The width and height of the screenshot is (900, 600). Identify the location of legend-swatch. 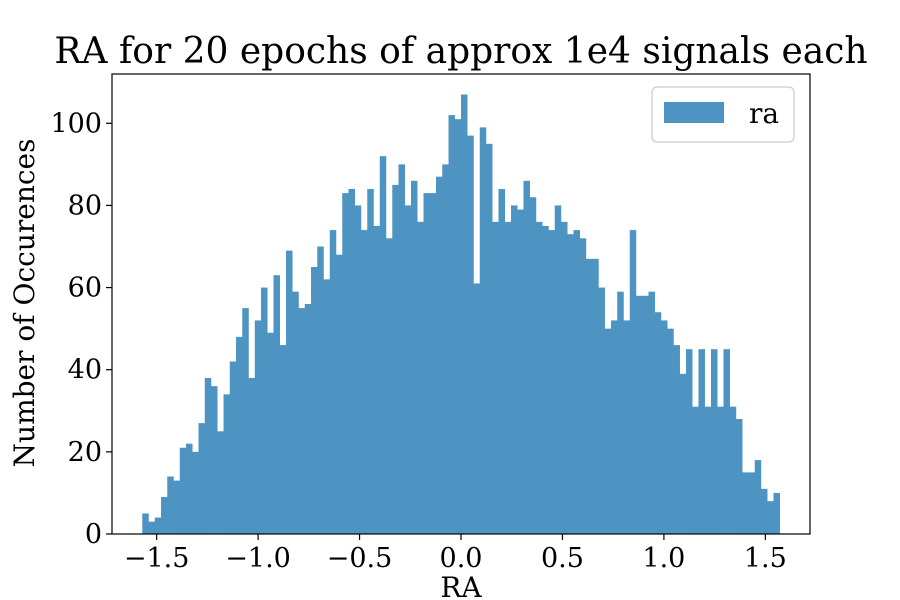
(694, 112).